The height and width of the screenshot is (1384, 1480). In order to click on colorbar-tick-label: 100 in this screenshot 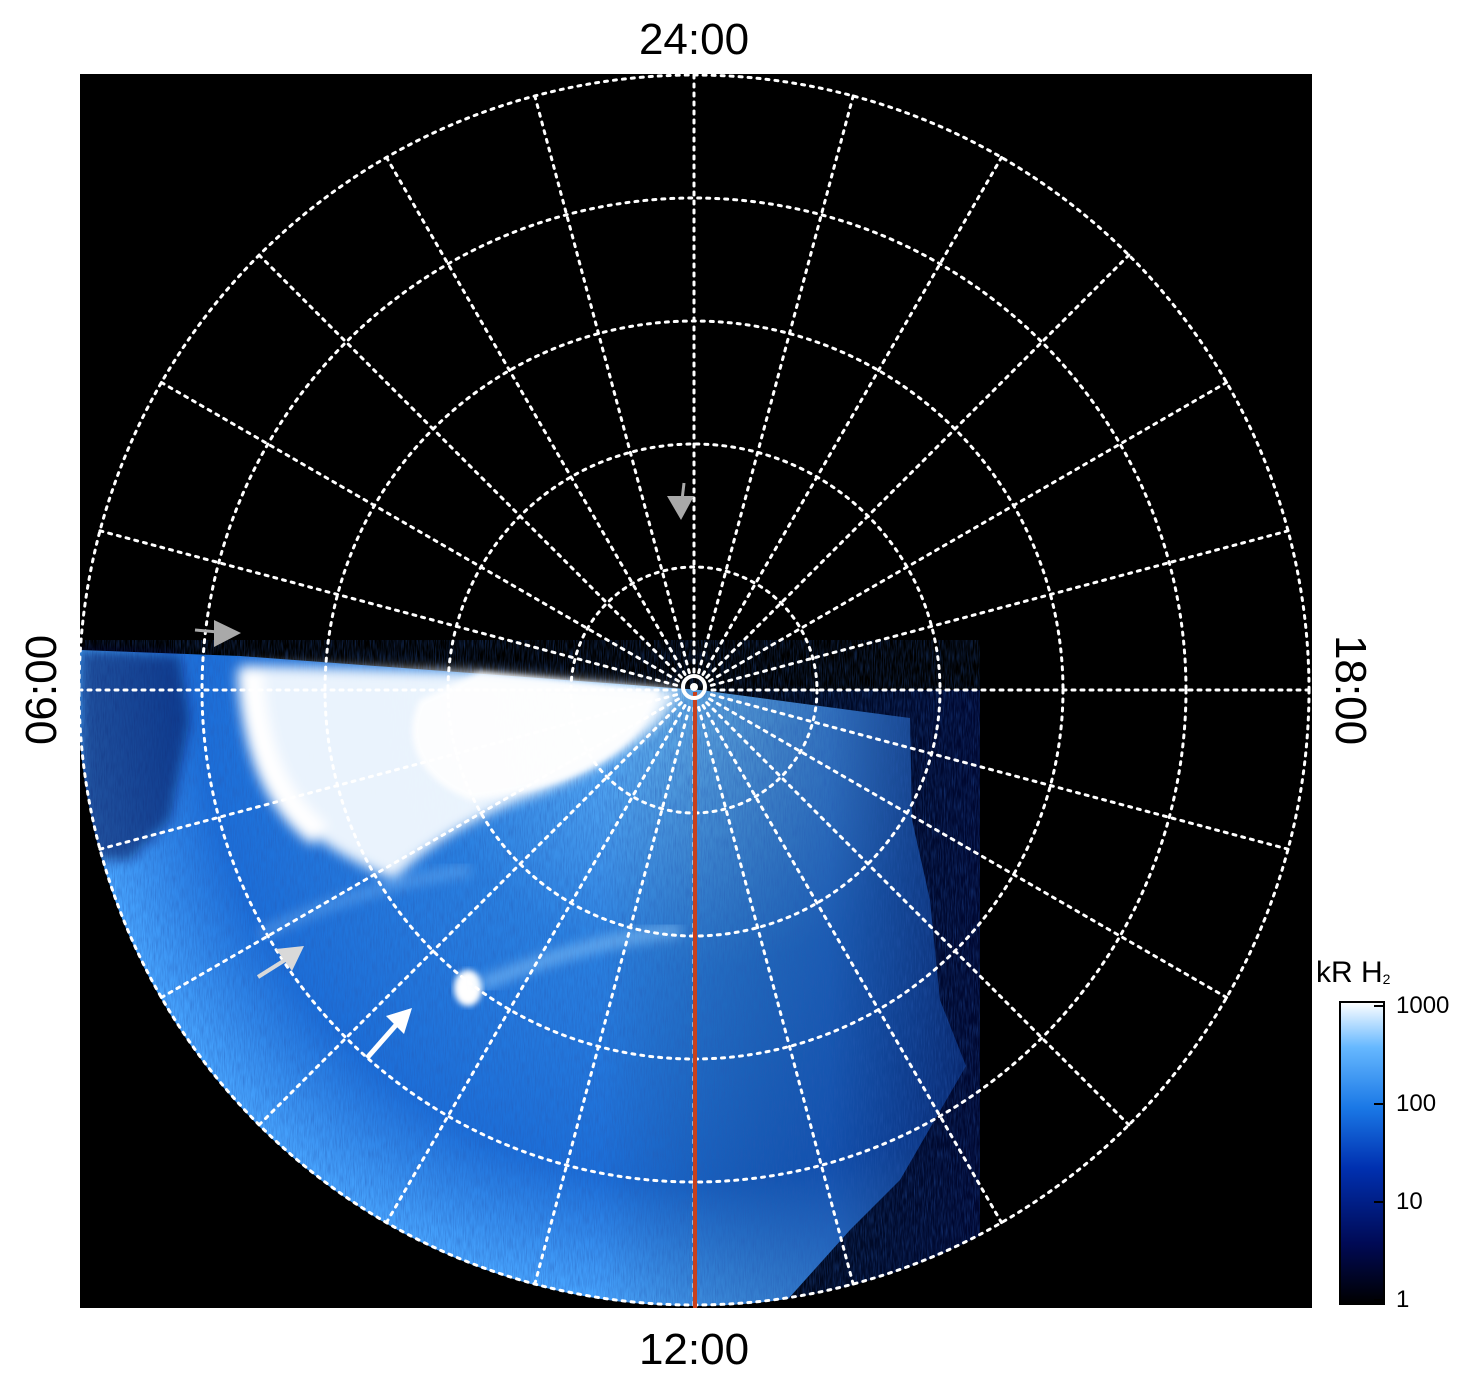, I will do `click(1416, 1103)`.